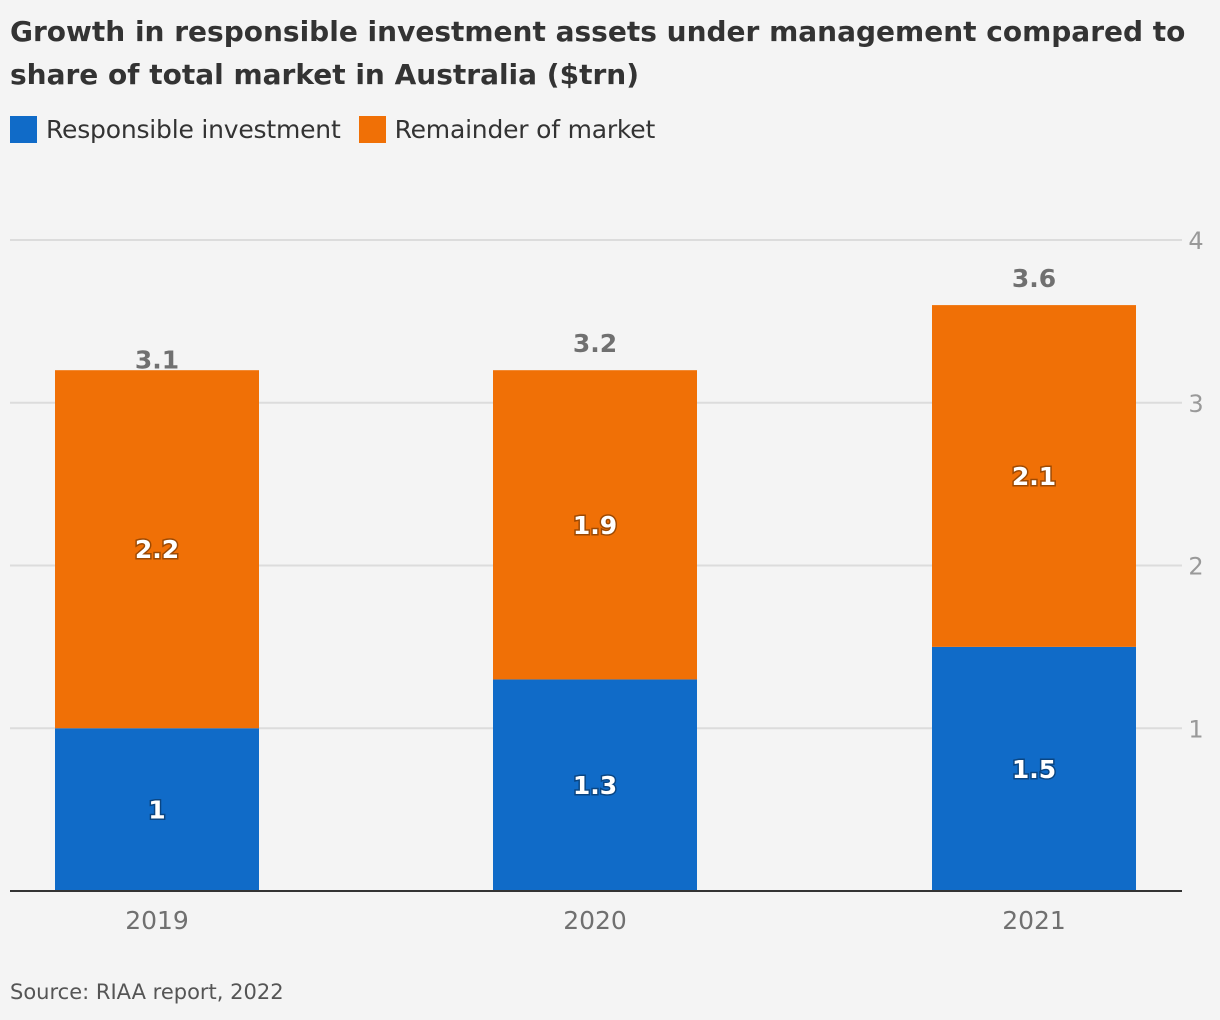  What do you see at coordinates (372, 129) in the screenshot?
I see `legend-swatch-remainder-of-market` at bounding box center [372, 129].